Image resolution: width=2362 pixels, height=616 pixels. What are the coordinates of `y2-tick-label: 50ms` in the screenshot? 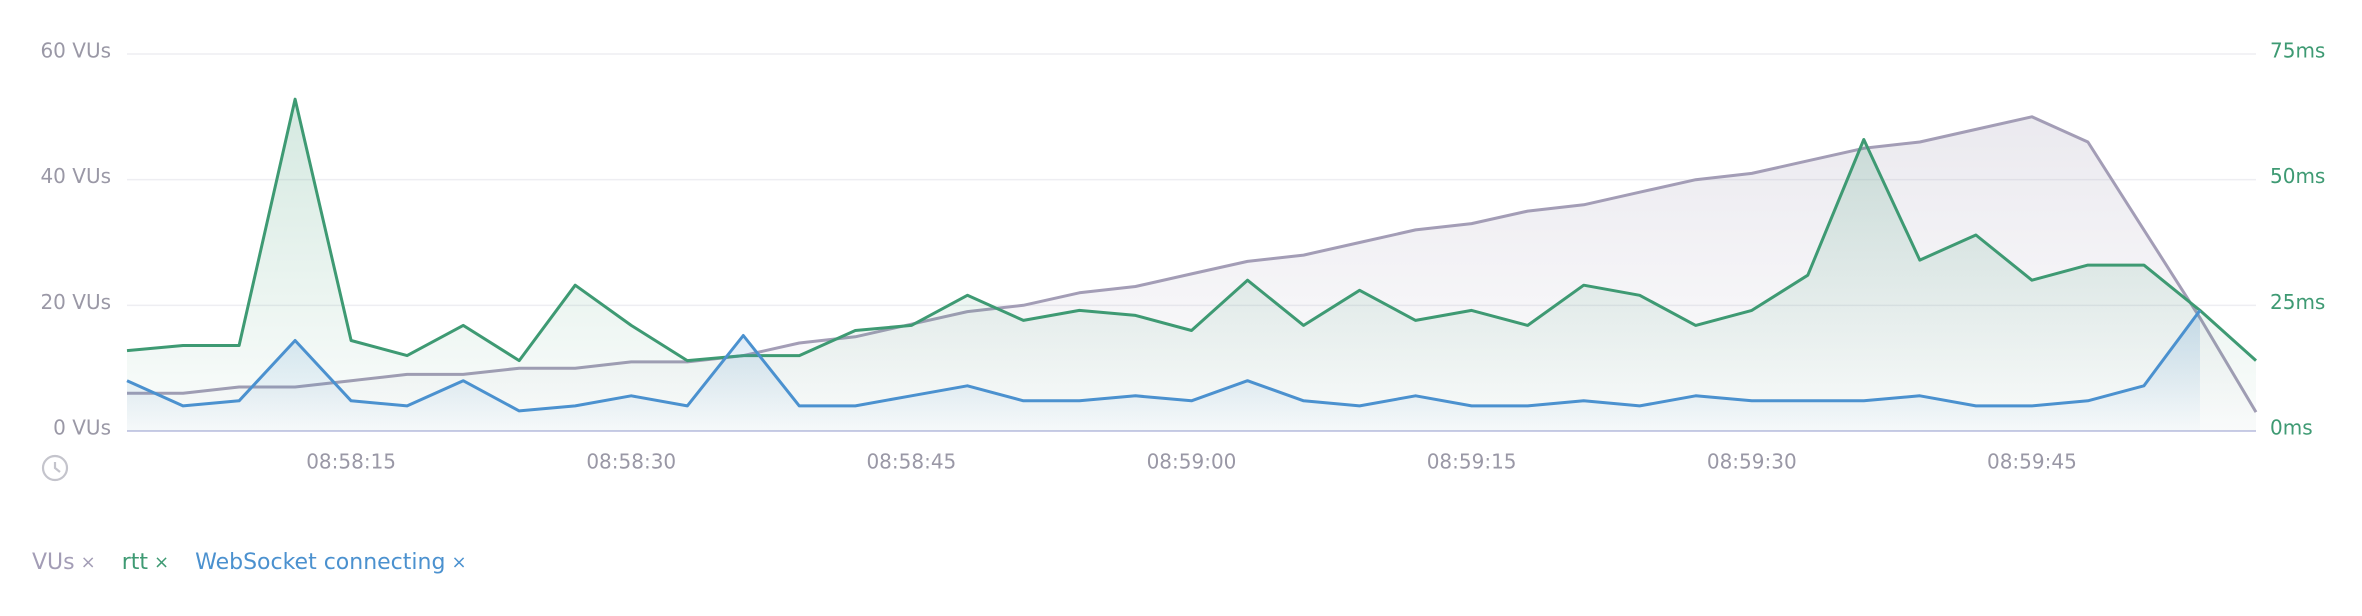 It's located at (2297, 176).